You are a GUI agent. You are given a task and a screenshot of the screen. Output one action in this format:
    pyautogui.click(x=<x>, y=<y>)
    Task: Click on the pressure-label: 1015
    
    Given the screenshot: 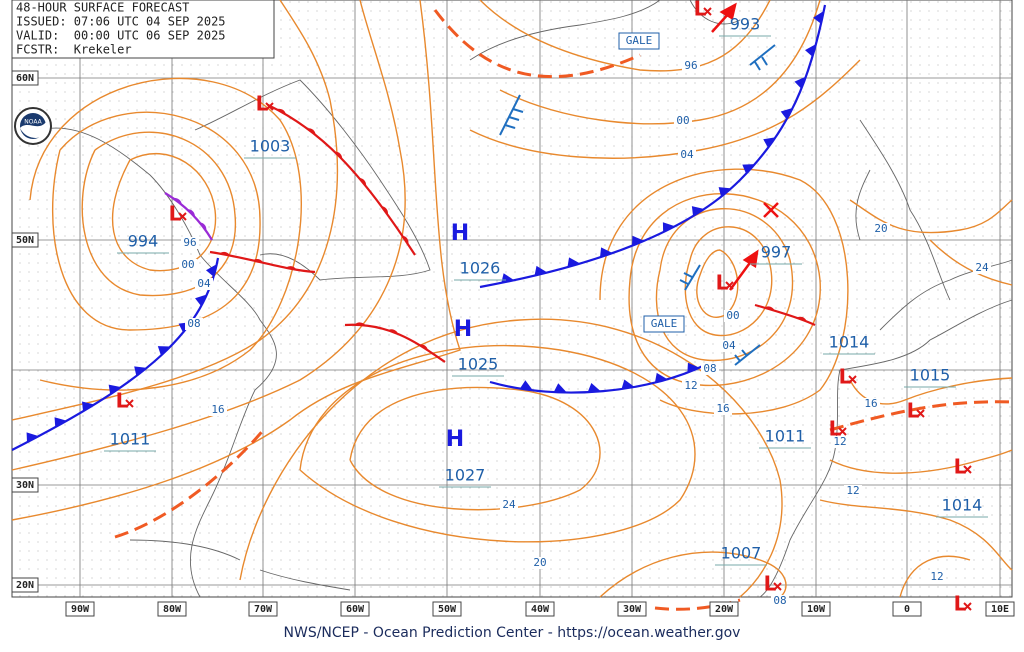 What is the action you would take?
    pyautogui.click(x=930, y=375)
    